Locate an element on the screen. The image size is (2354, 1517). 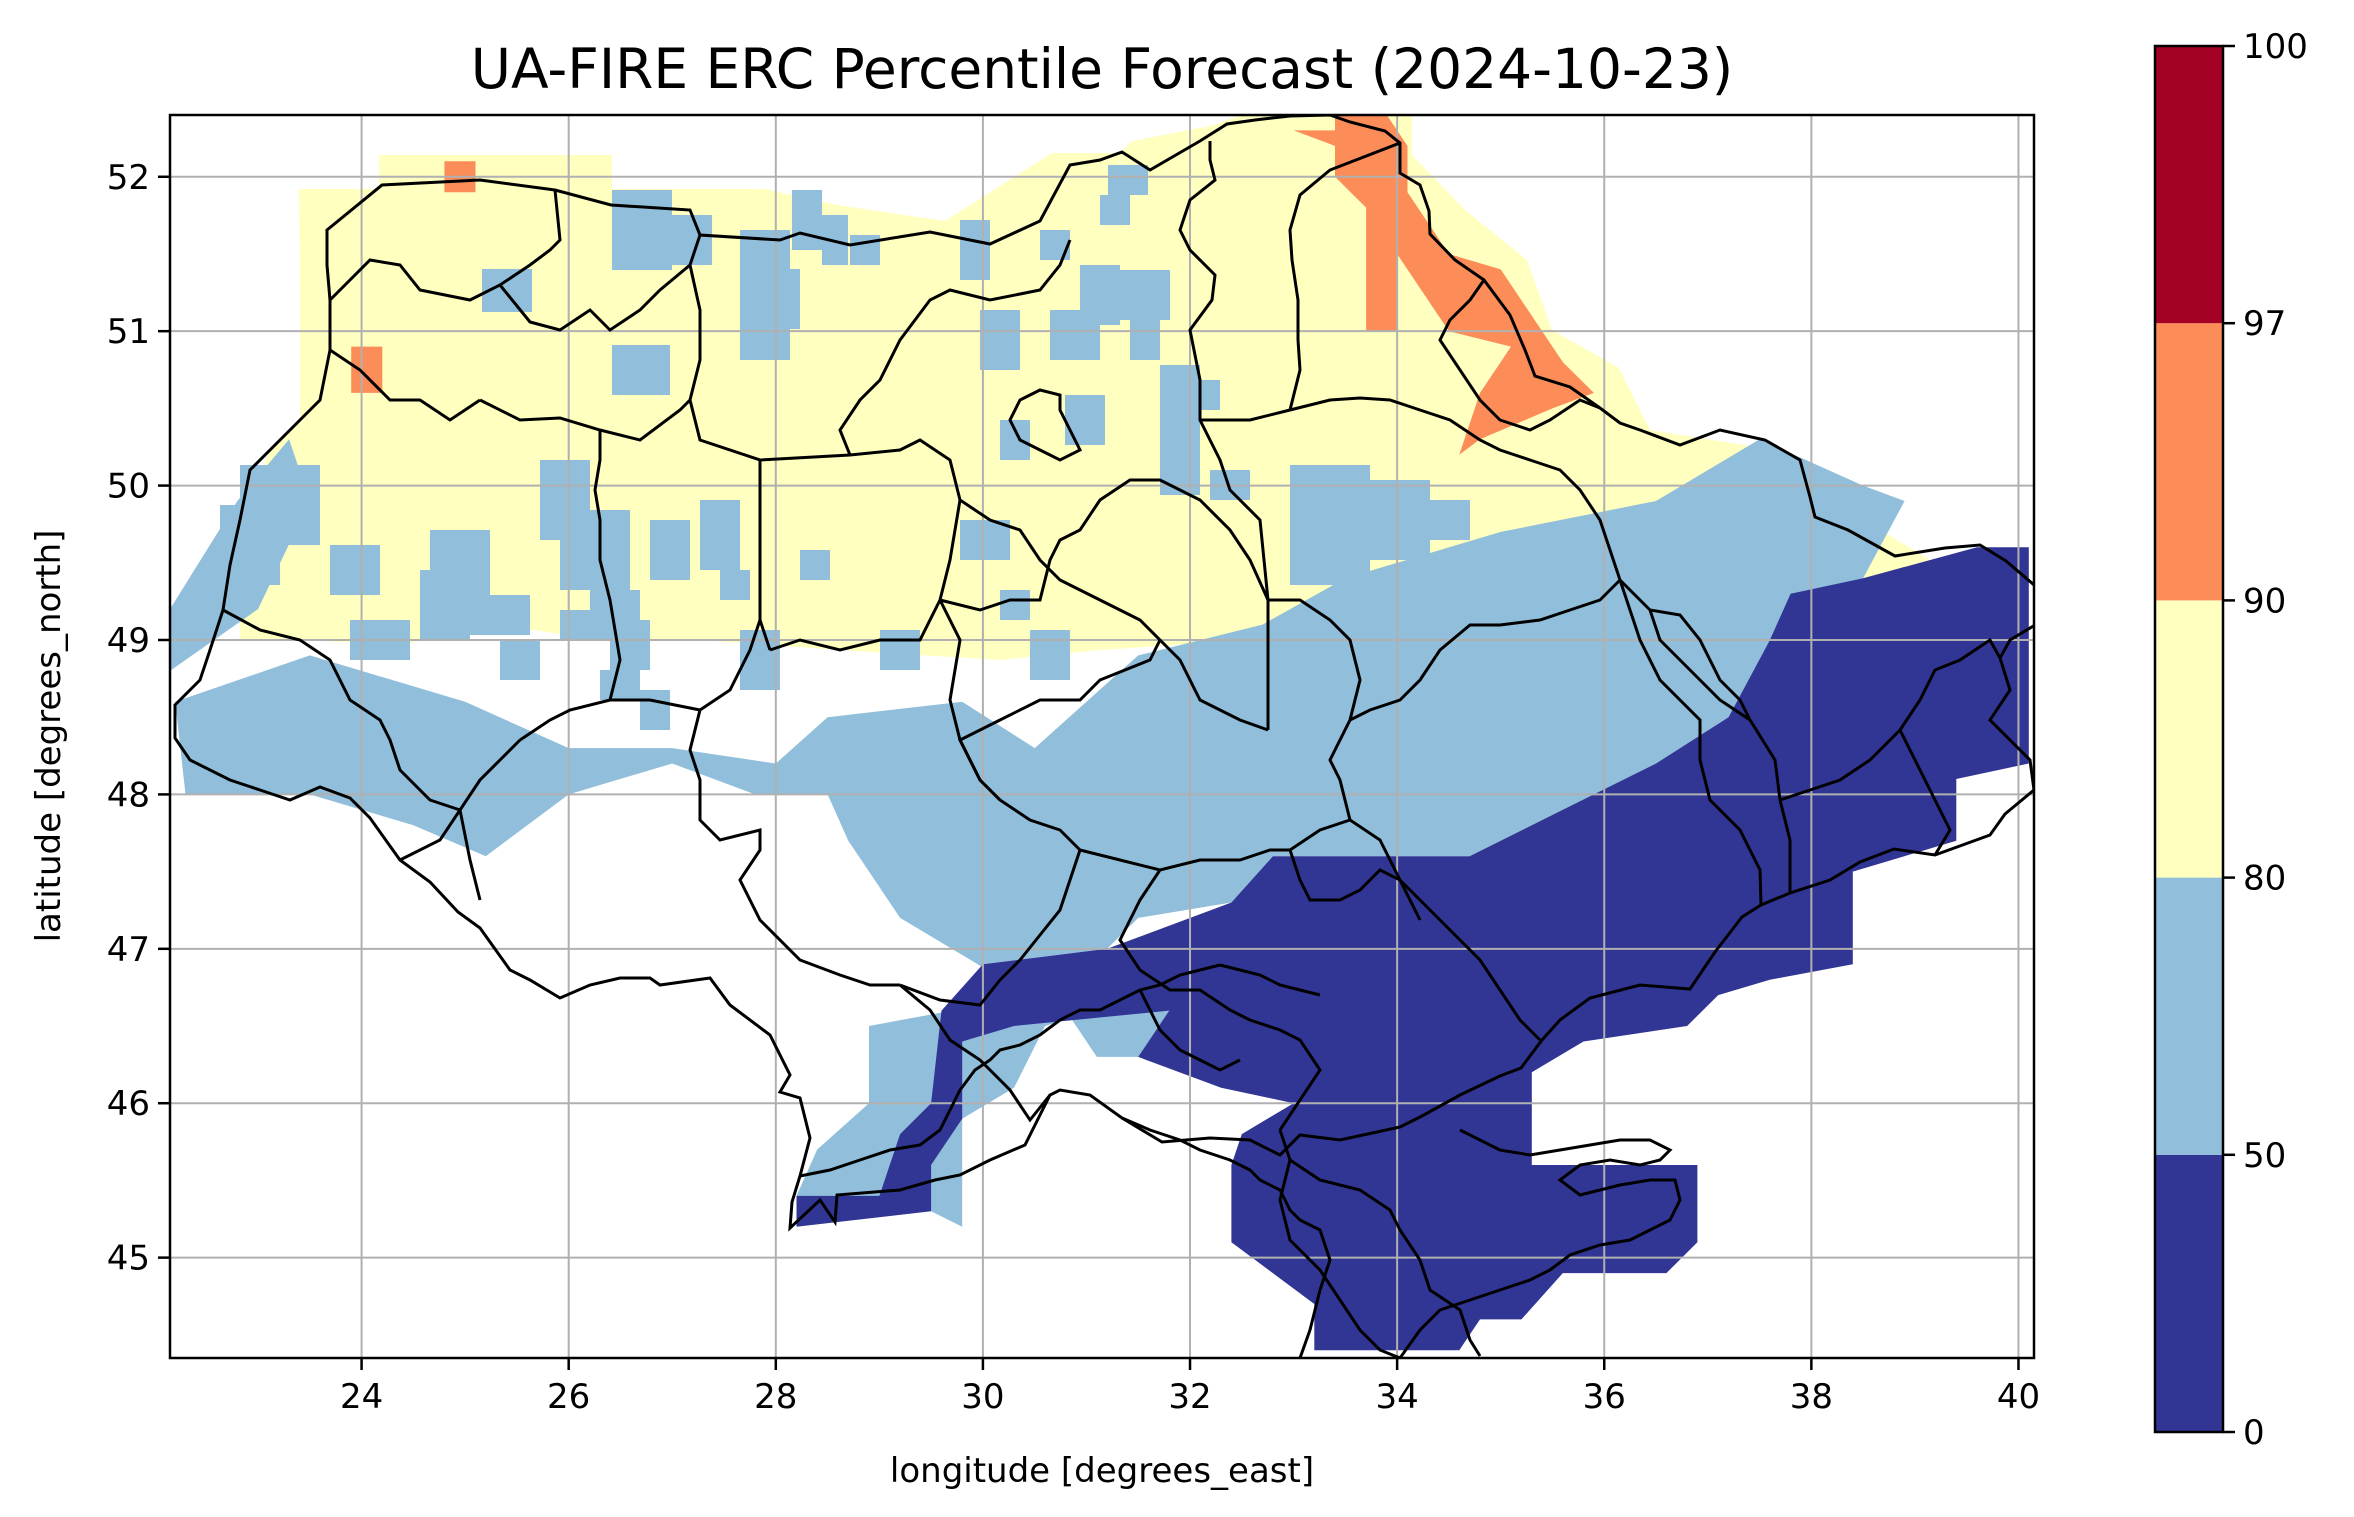
crimea-coast is located at coordinates (1401, 1237).